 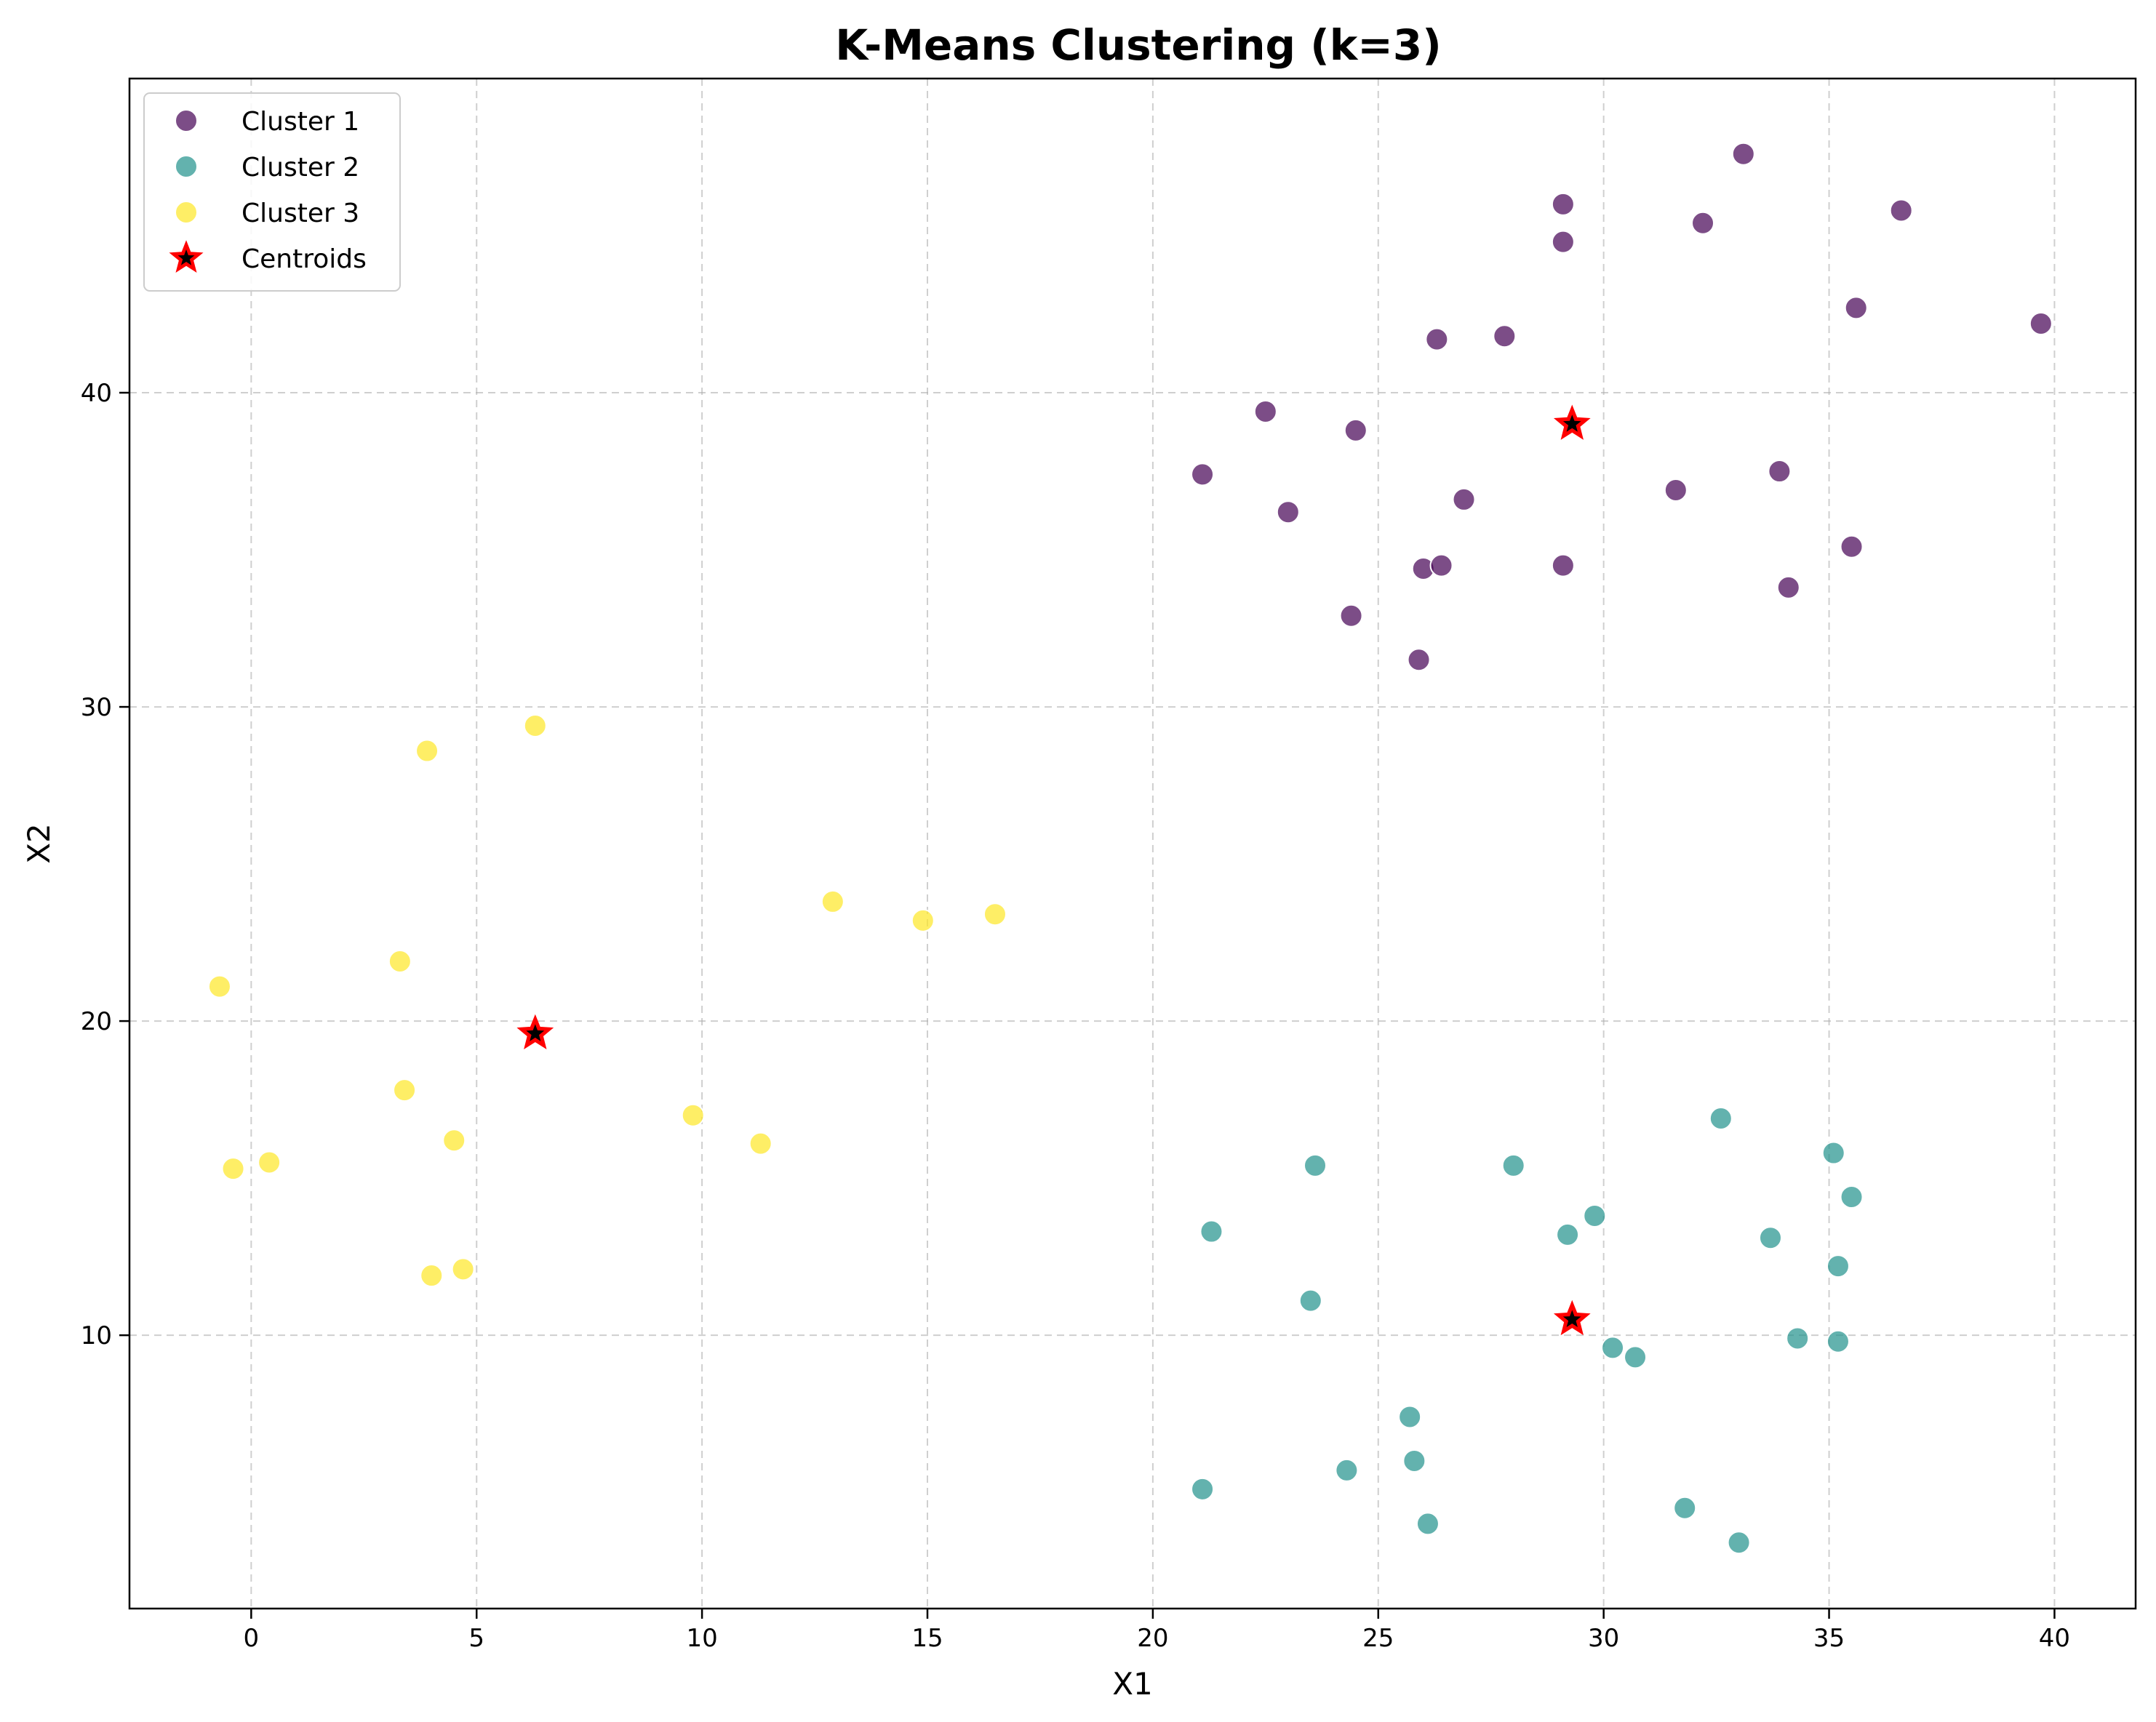 What do you see at coordinates (186, 212) in the screenshot?
I see `legend-cluster-3-icon` at bounding box center [186, 212].